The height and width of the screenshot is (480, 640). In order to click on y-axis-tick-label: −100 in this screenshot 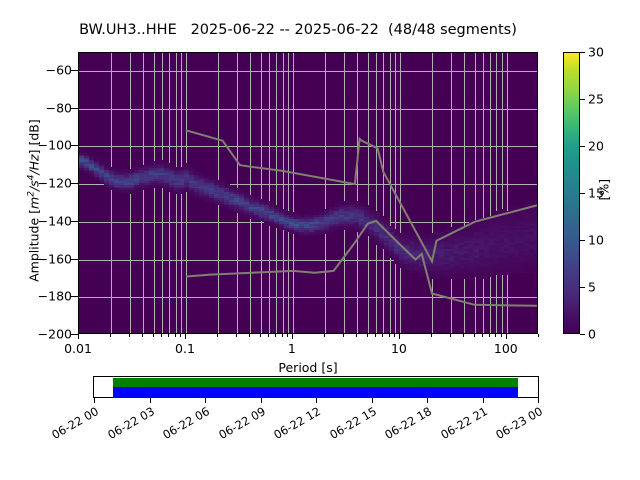, I will do `click(54, 145)`.